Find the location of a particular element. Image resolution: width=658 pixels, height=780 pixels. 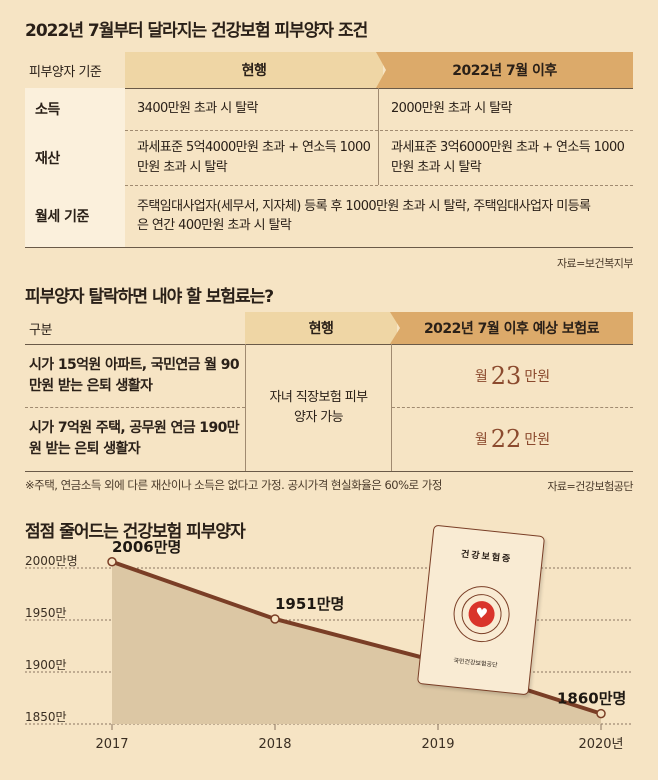

chart-title: 점점 줄어드는 건강보험 피부양자 is located at coordinates (135, 532).